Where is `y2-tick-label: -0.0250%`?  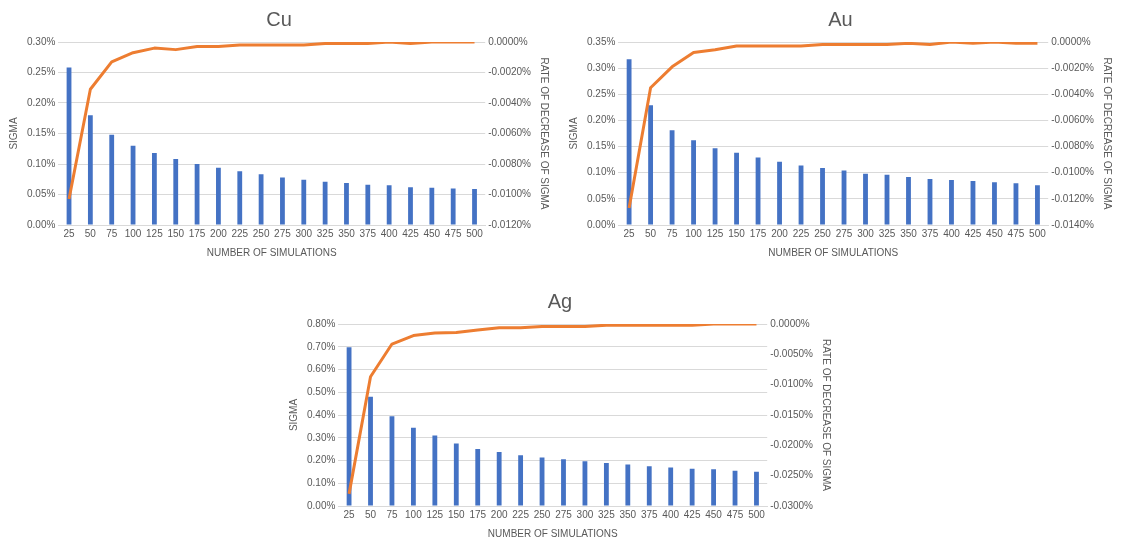
y2-tick-label: -0.0250% is located at coordinates (792, 475).